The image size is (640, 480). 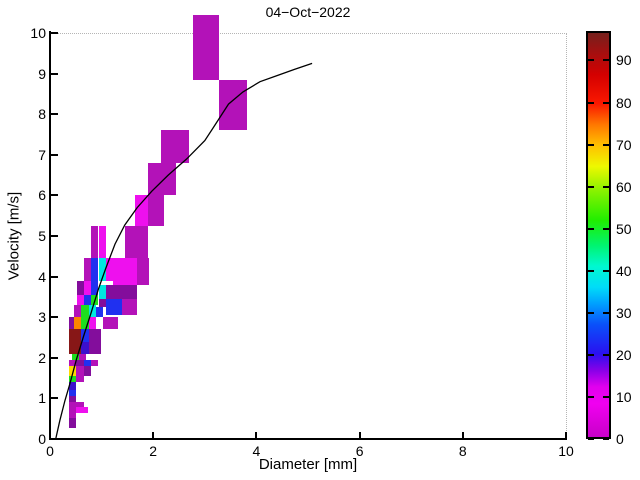 What do you see at coordinates (50, 235) in the screenshot?
I see `y-axis-line` at bounding box center [50, 235].